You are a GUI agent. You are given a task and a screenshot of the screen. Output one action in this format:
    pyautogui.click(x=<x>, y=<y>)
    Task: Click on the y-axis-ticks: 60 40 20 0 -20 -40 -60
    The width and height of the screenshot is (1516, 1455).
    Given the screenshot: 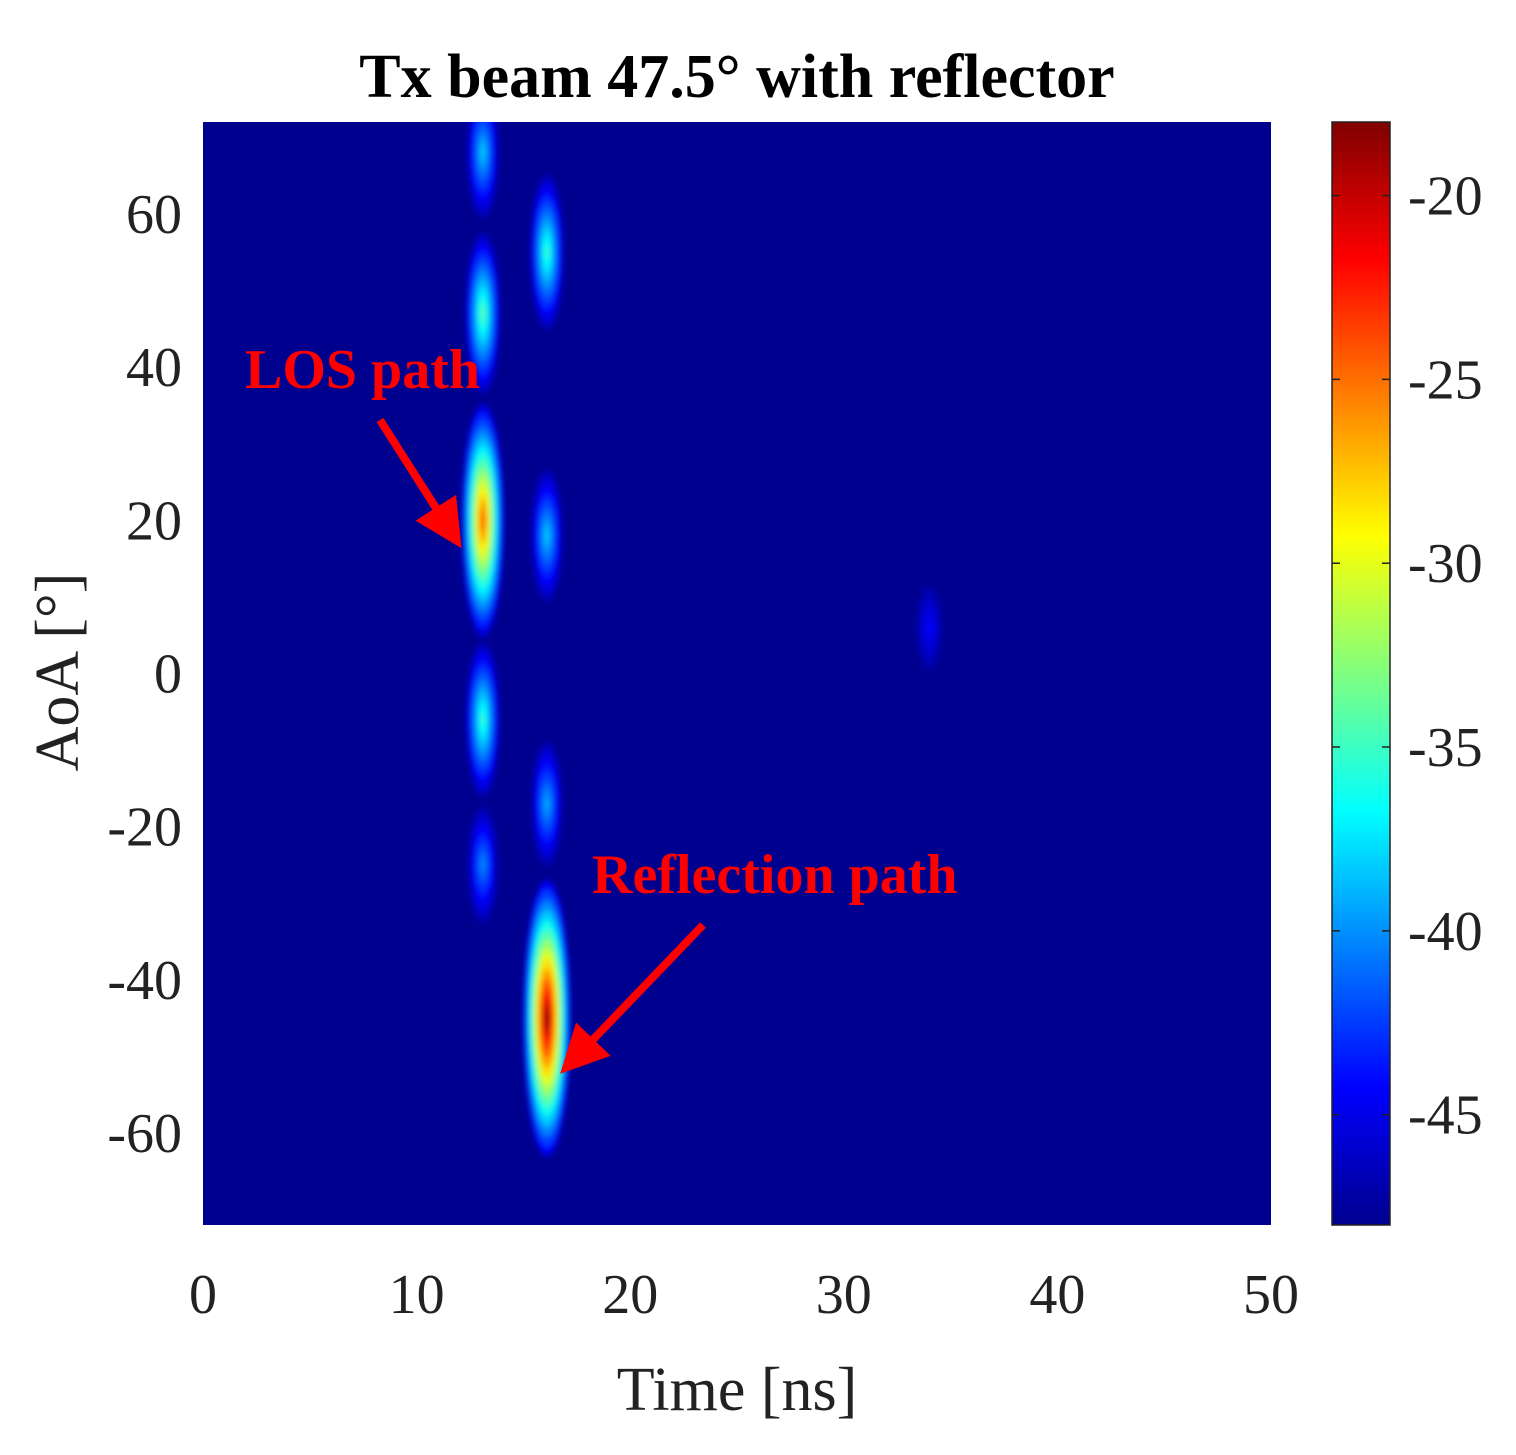 What is the action you would take?
    pyautogui.click(x=144, y=674)
    